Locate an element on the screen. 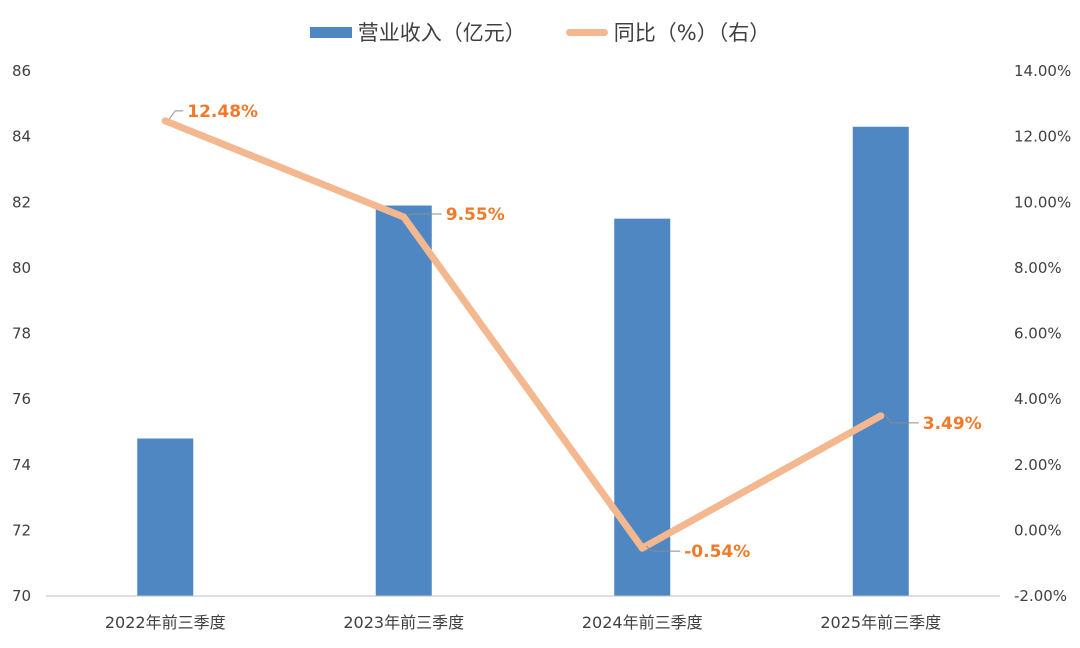  left-axis-tick: 76 is located at coordinates (21, 399).